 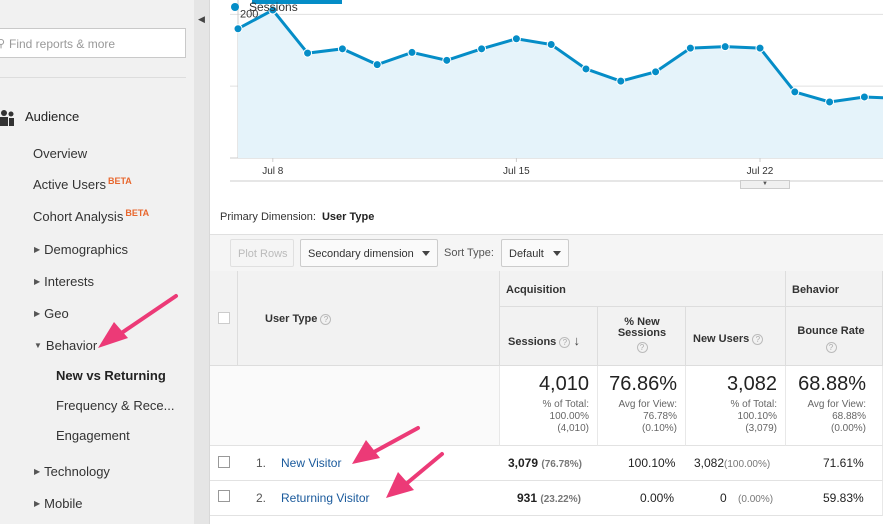 I want to click on sidebar-item-geo: ▶ Geo, so click(x=51, y=313).